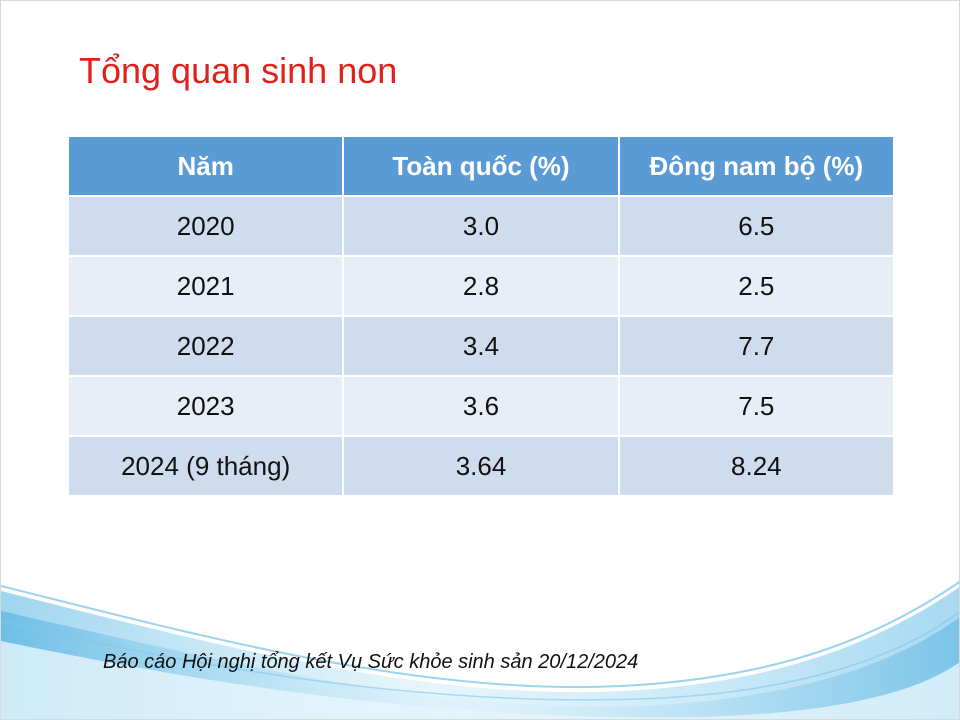 This screenshot has width=960, height=720. I want to click on cell-southeast: 6.5, so click(756, 226).